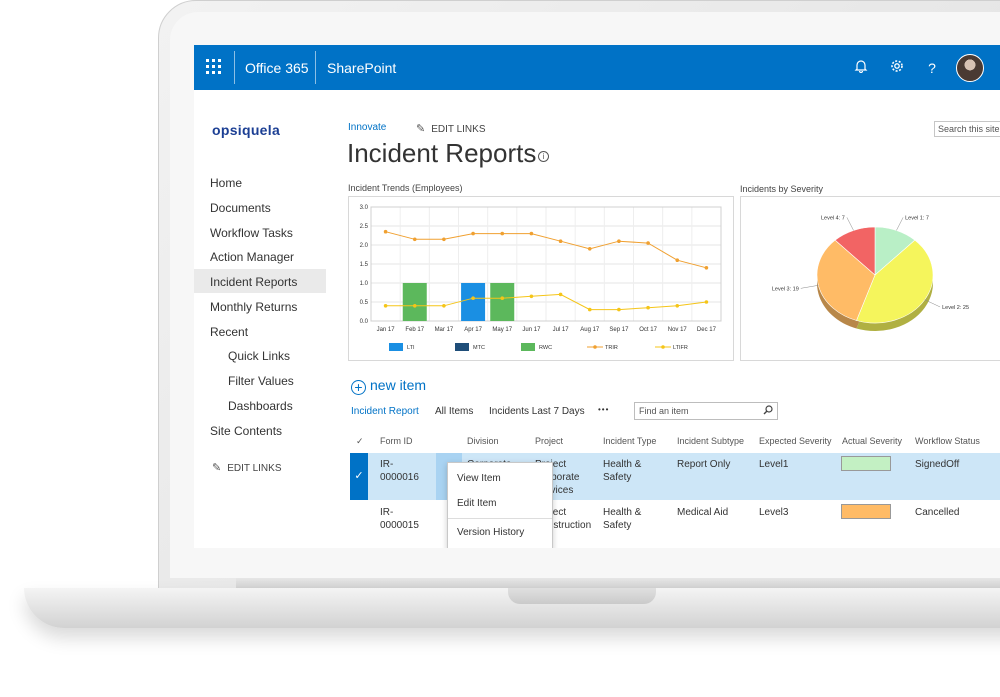 The width and height of the screenshot is (1000, 697). What do you see at coordinates (483, 441) in the screenshot?
I see `column-header-division: Division` at bounding box center [483, 441].